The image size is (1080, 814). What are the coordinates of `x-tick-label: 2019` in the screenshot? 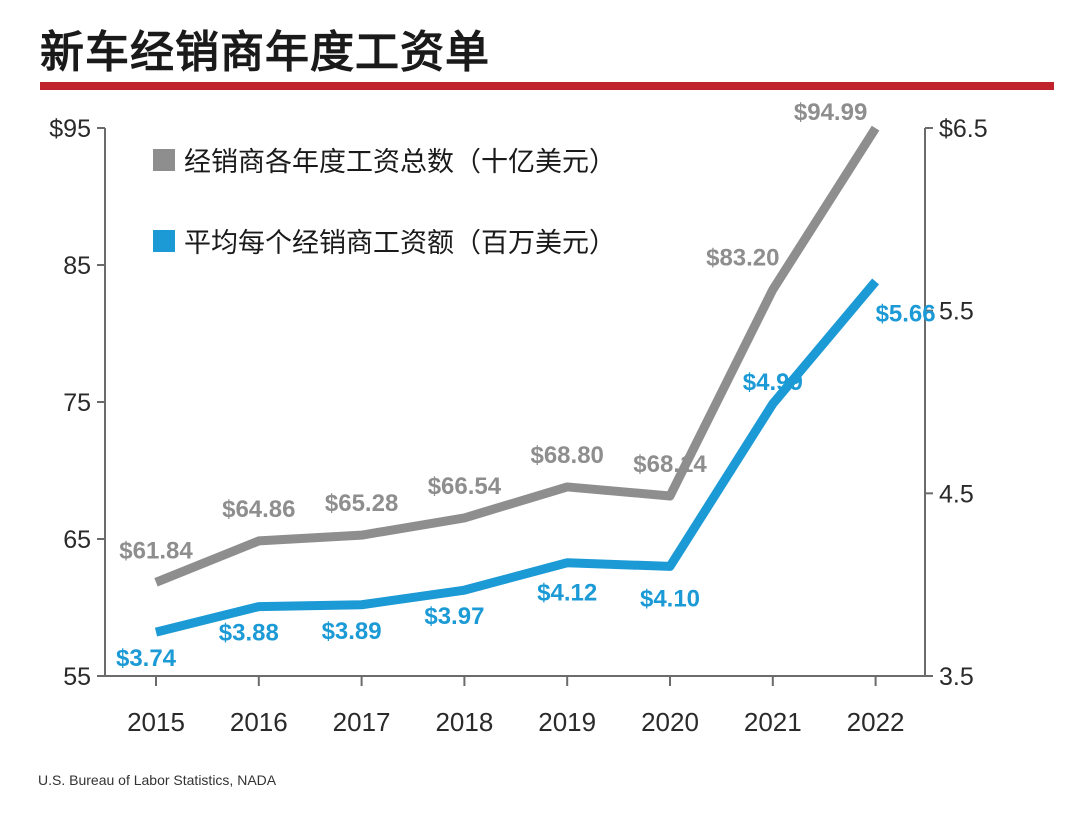 It's located at (567, 722).